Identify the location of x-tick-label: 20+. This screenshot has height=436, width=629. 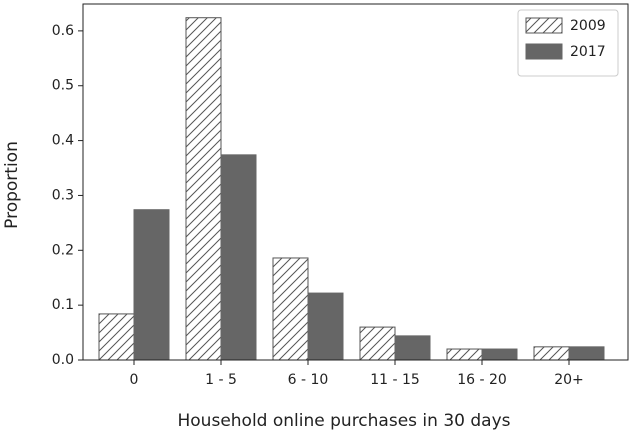
(569, 380).